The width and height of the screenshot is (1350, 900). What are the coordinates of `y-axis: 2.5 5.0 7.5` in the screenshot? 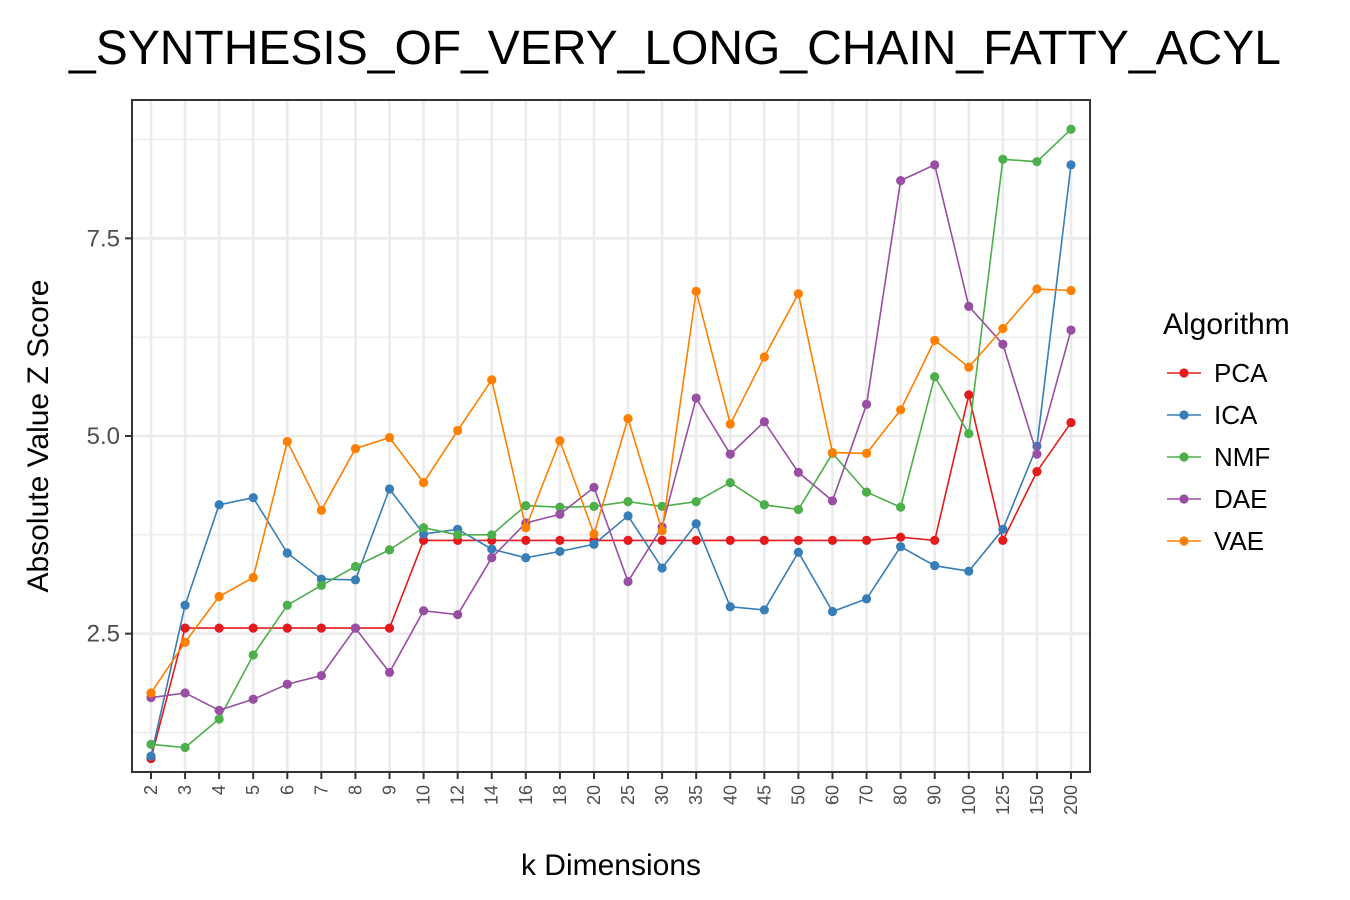 It's located at (109, 436).